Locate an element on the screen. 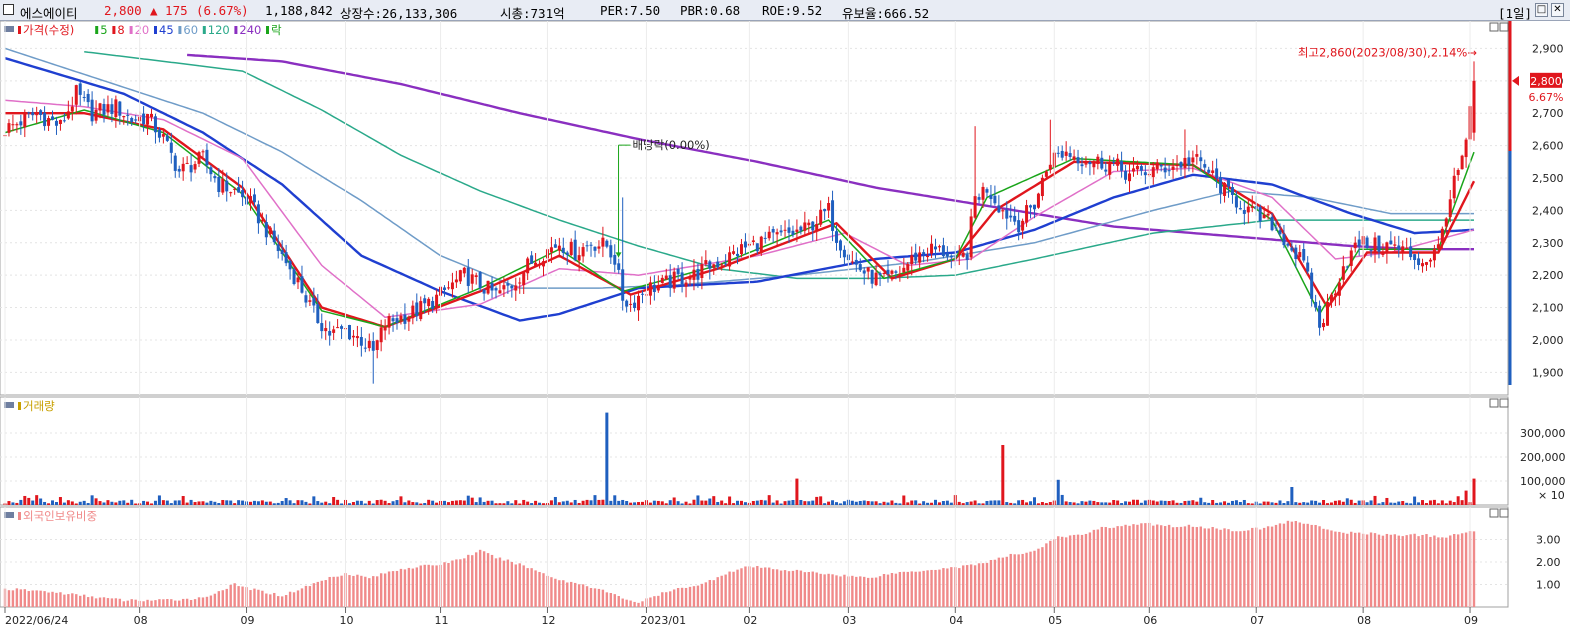  high-price-annotation: 최고2,860(2023/08/30),2.14%→ is located at coordinates (1388, 52).